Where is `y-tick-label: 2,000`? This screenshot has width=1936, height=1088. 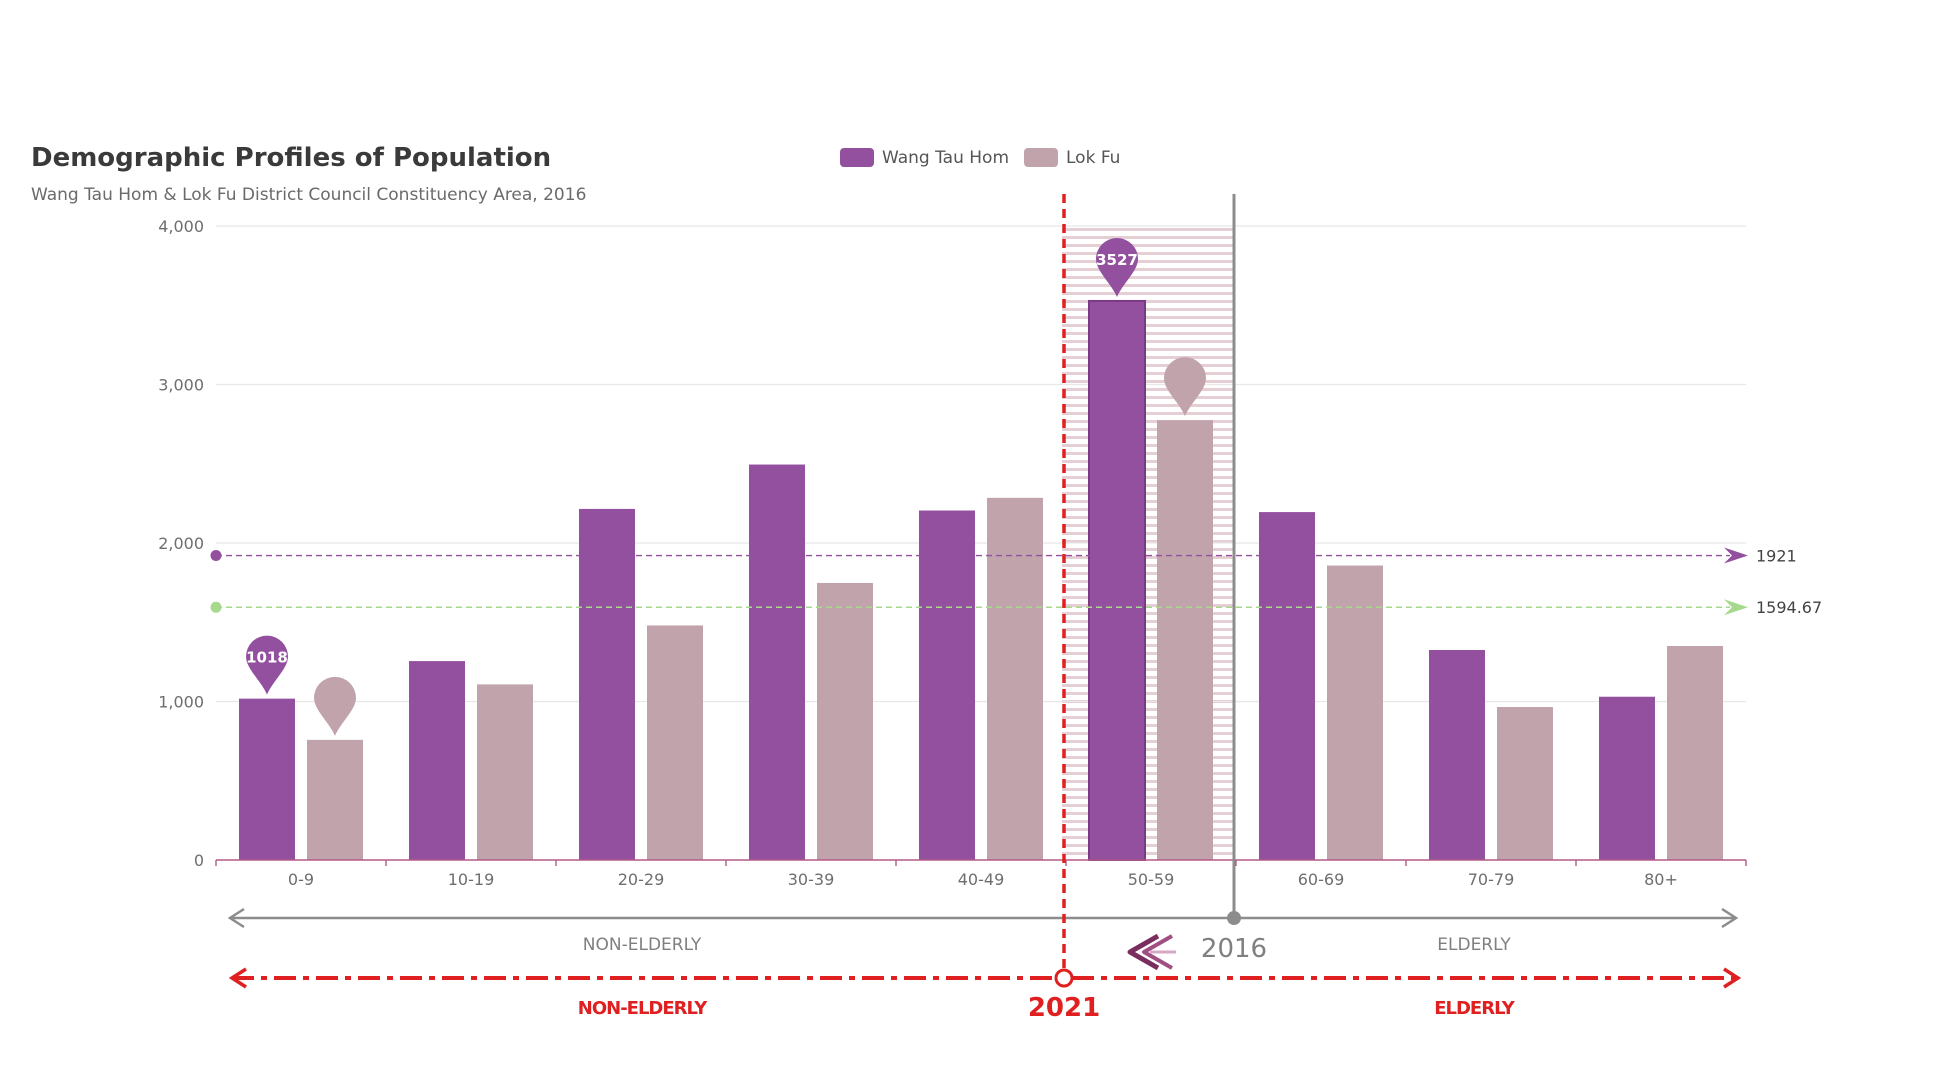
y-tick-label: 2,000 is located at coordinates (181, 543).